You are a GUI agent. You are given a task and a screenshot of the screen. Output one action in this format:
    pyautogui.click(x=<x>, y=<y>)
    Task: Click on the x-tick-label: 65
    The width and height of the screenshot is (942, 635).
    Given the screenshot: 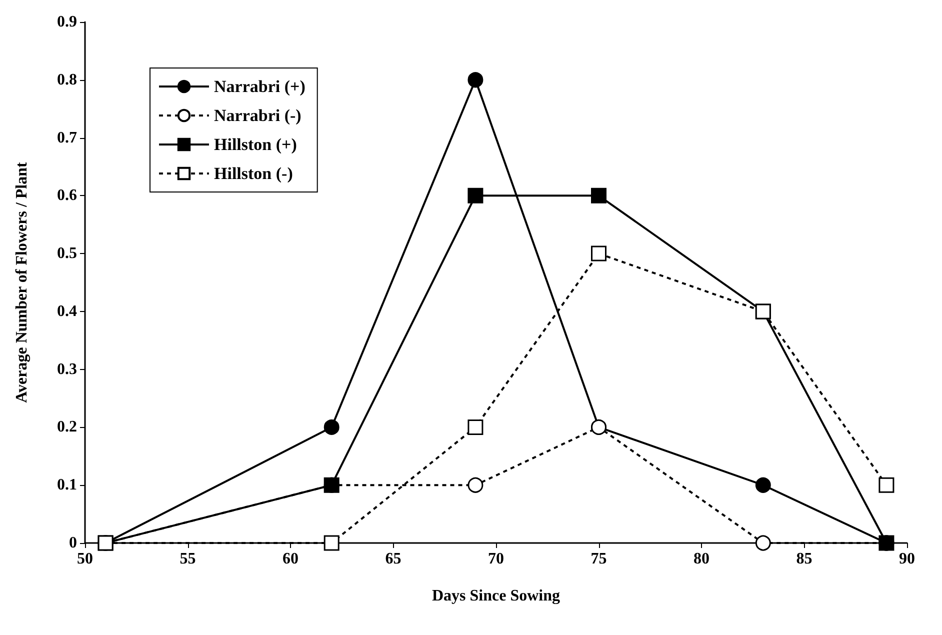 What is the action you would take?
    pyautogui.click(x=393, y=559)
    